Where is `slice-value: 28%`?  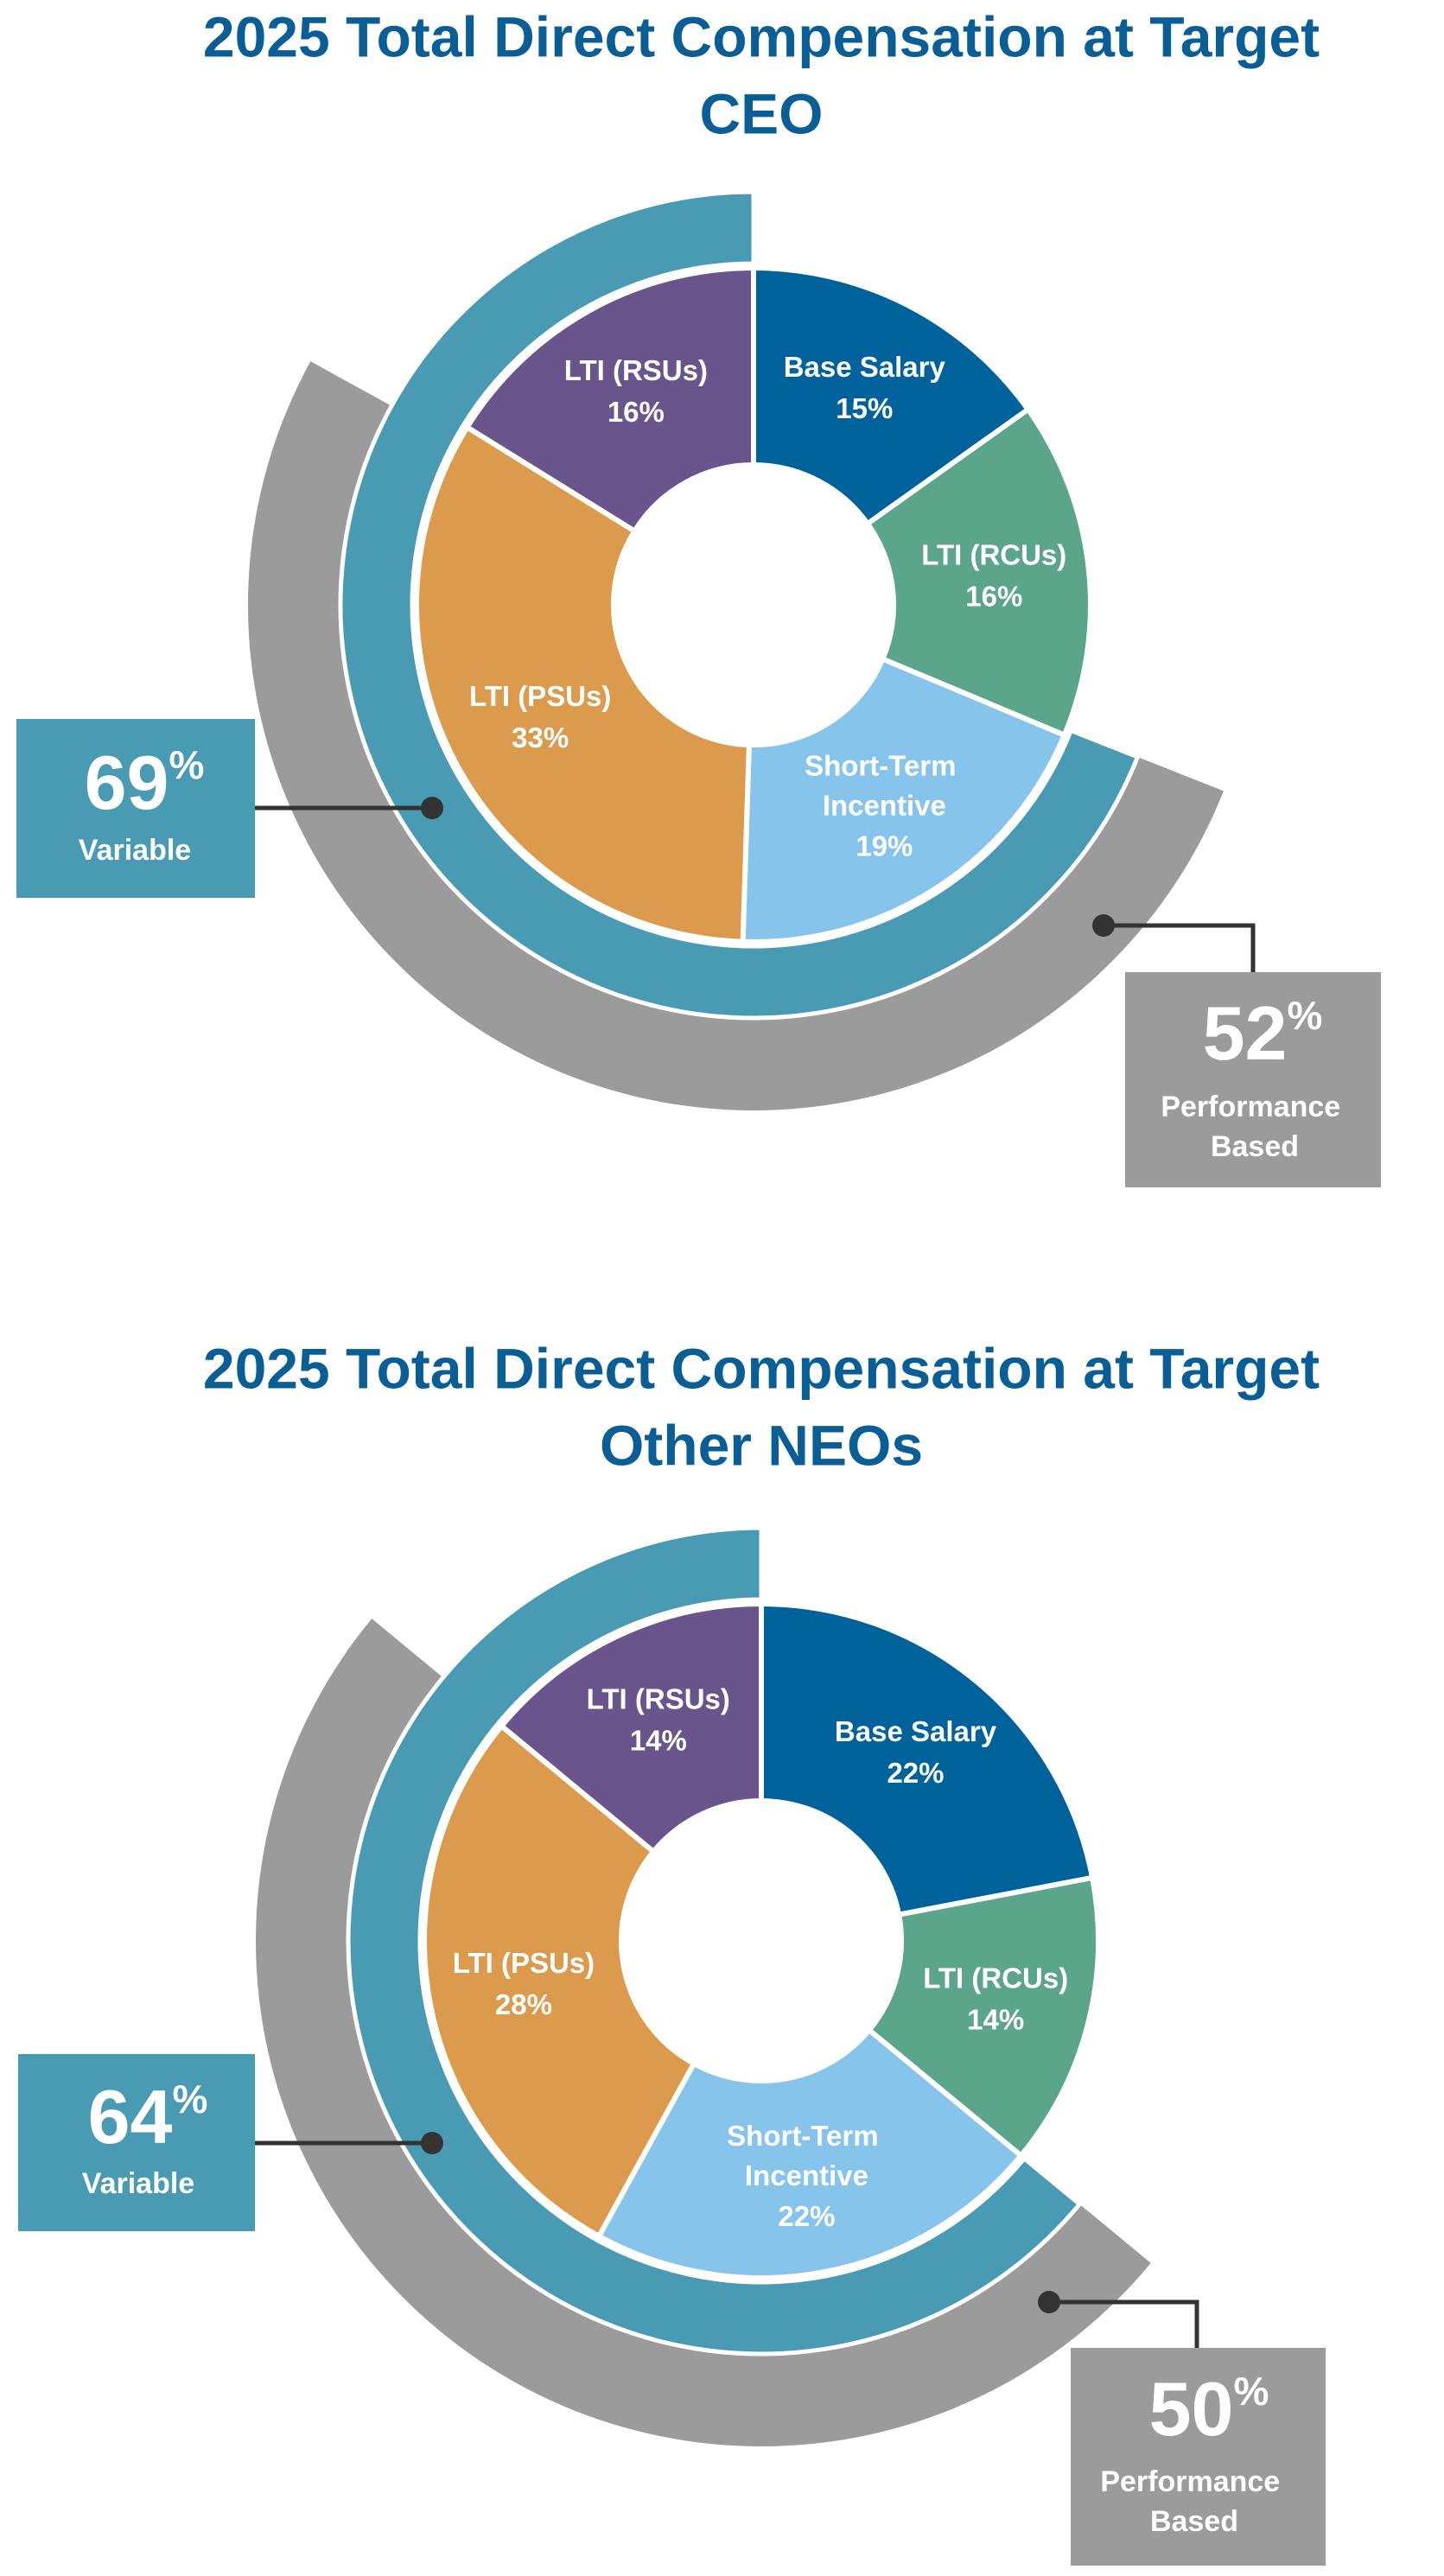 slice-value: 28% is located at coordinates (523, 2004).